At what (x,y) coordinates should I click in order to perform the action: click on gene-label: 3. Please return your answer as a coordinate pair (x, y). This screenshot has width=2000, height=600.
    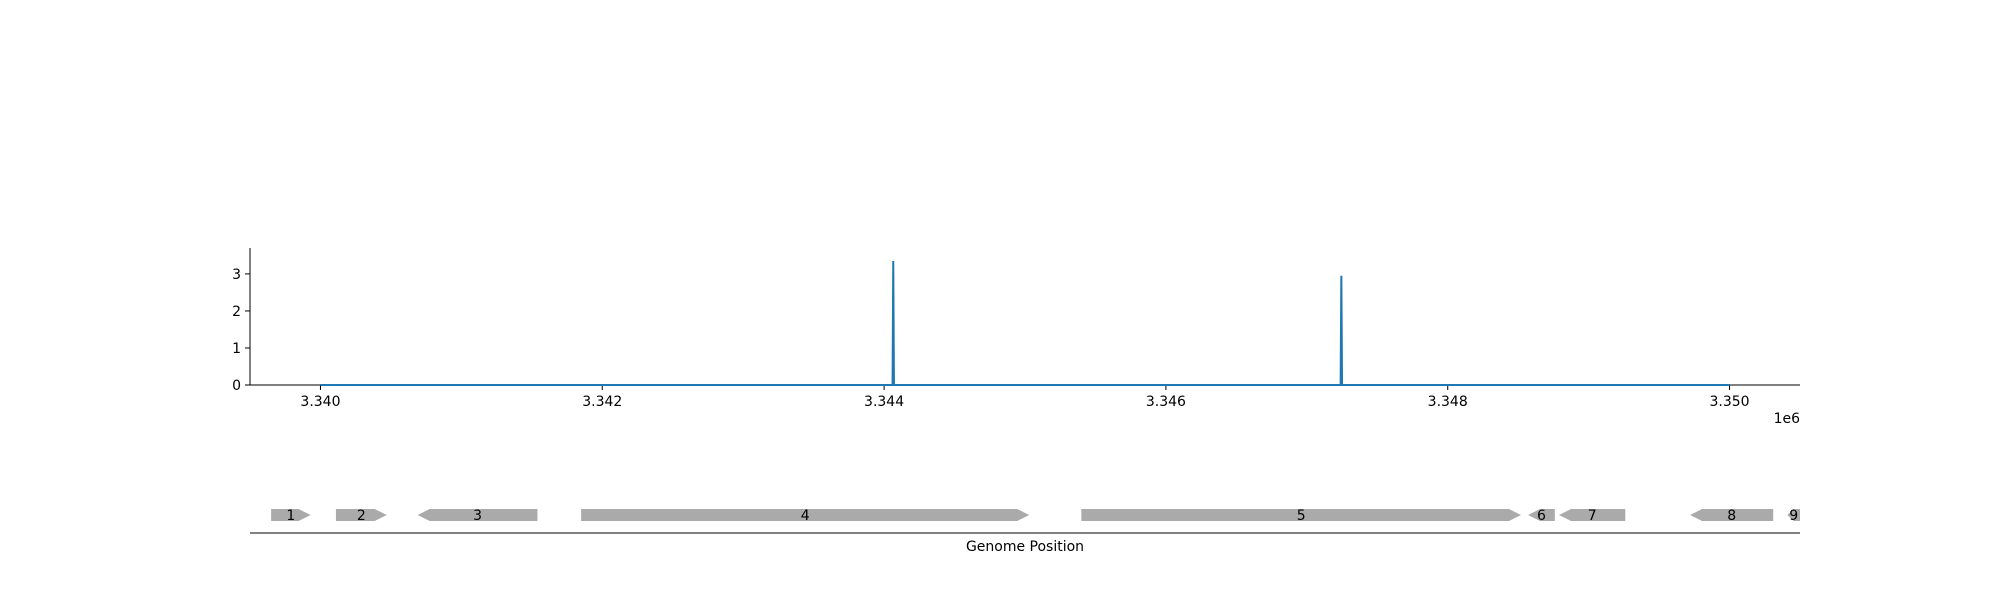
    Looking at the image, I should click on (477, 516).